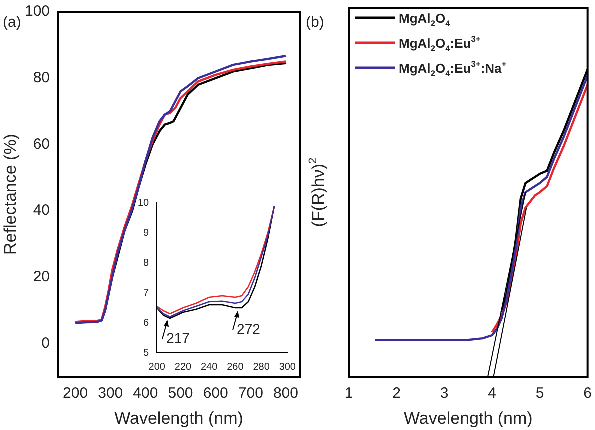 The width and height of the screenshot is (595, 430). Describe the element at coordinates (181, 393) in the screenshot. I see `x-tick-label: 500` at that location.